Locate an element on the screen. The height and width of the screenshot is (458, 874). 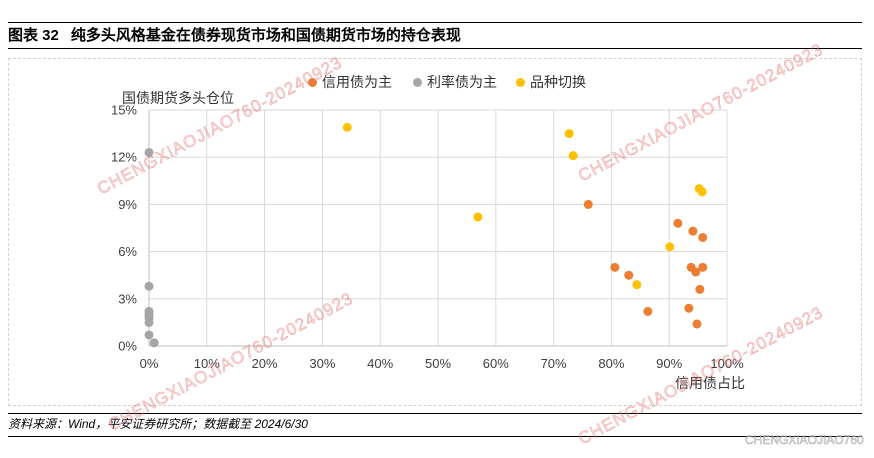
y-tick-label: 0% is located at coordinates (127, 346).